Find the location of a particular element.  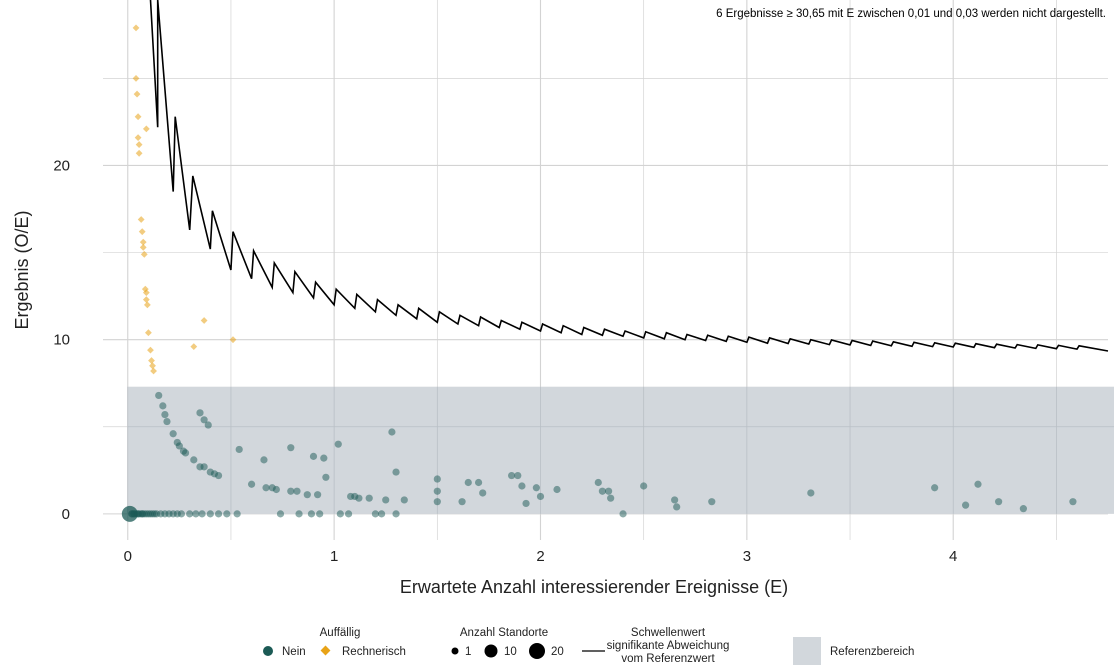

legend-size-label-10: 10 is located at coordinates (510, 652).